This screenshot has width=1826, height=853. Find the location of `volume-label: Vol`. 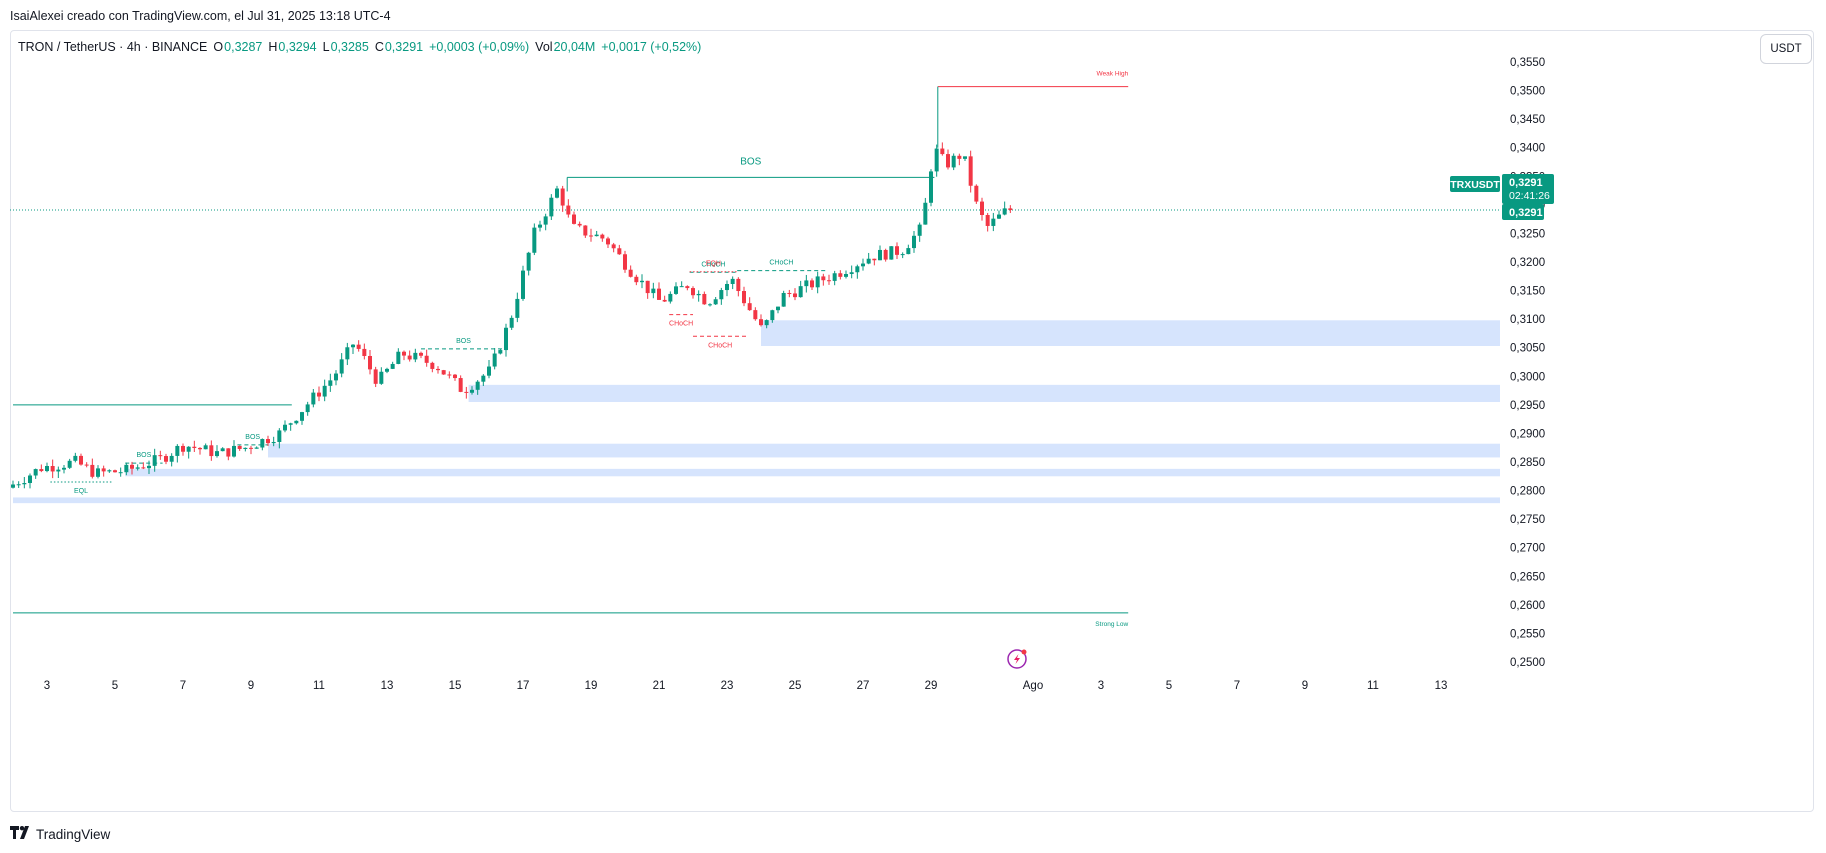

volume-label: Vol is located at coordinates (544, 47).